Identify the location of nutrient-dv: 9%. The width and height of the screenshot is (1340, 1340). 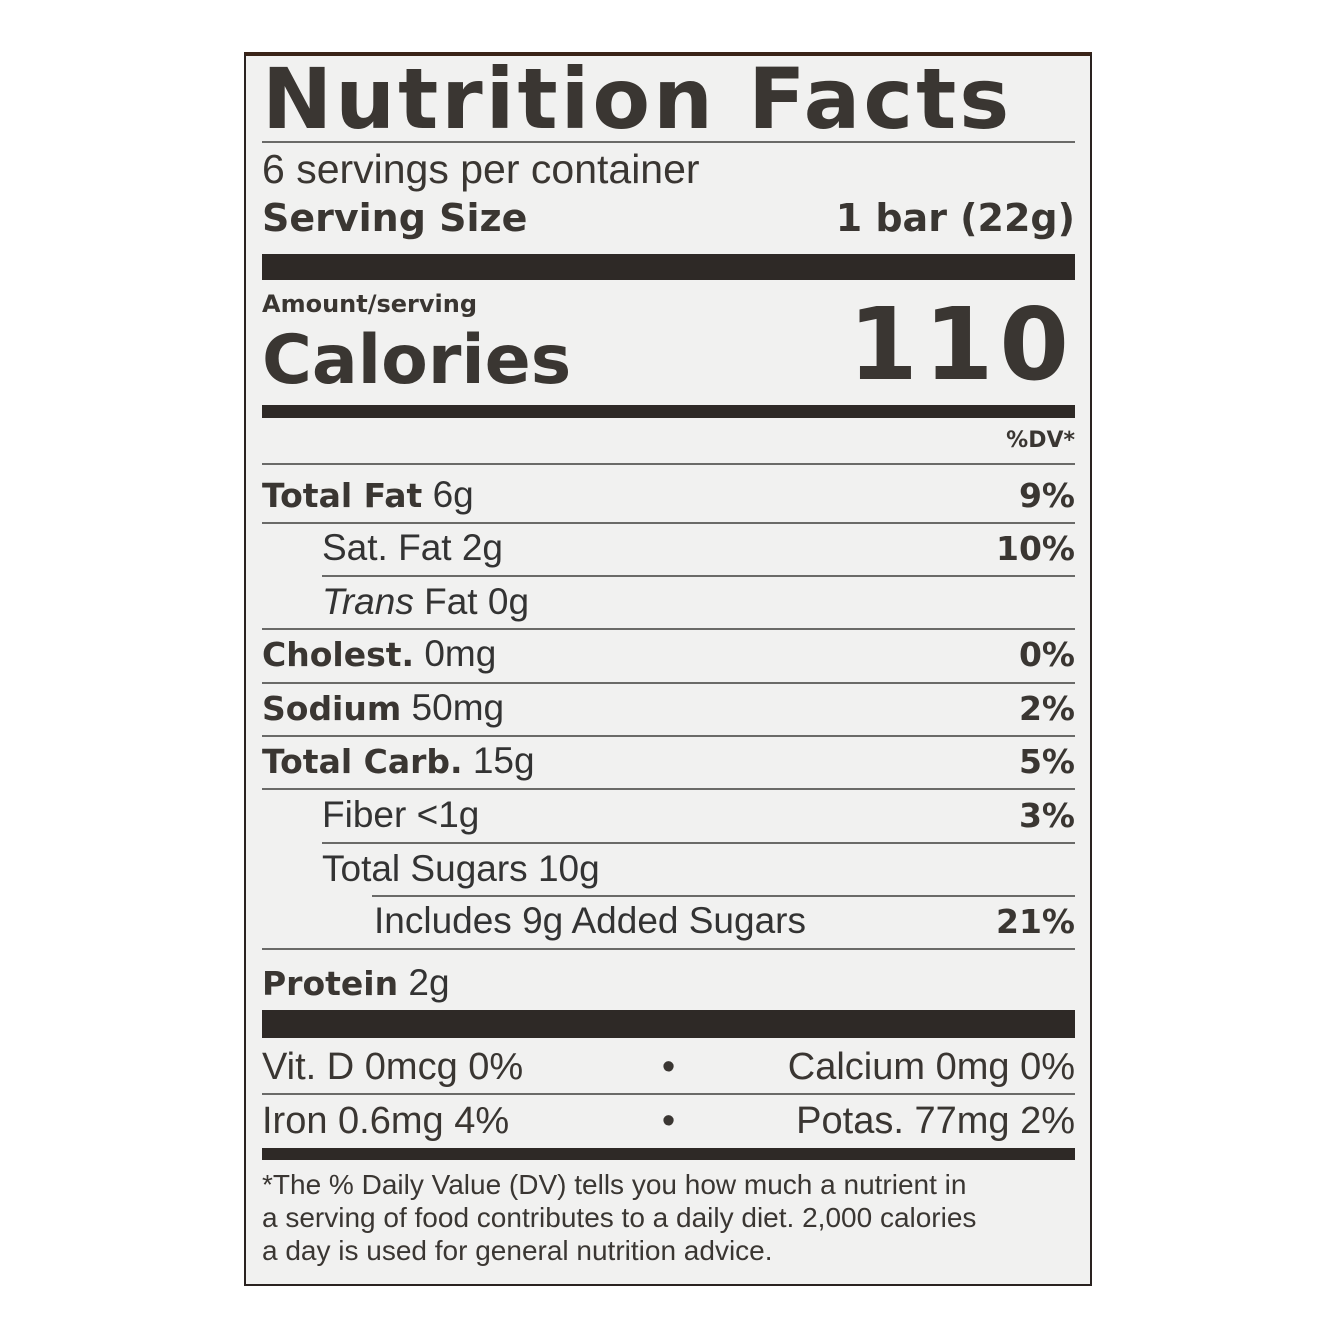
(1046, 495).